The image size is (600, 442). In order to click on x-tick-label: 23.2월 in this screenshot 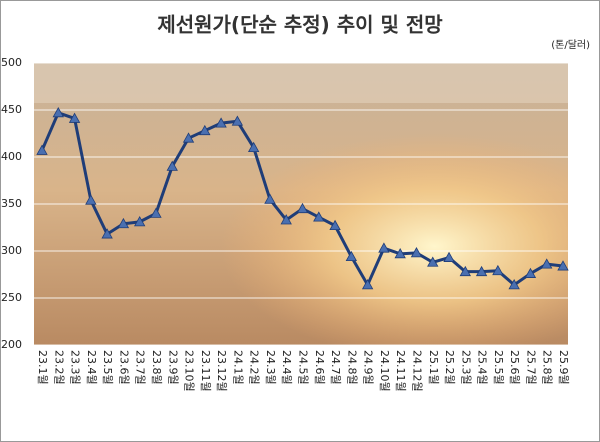, I will do `click(58, 367)`.